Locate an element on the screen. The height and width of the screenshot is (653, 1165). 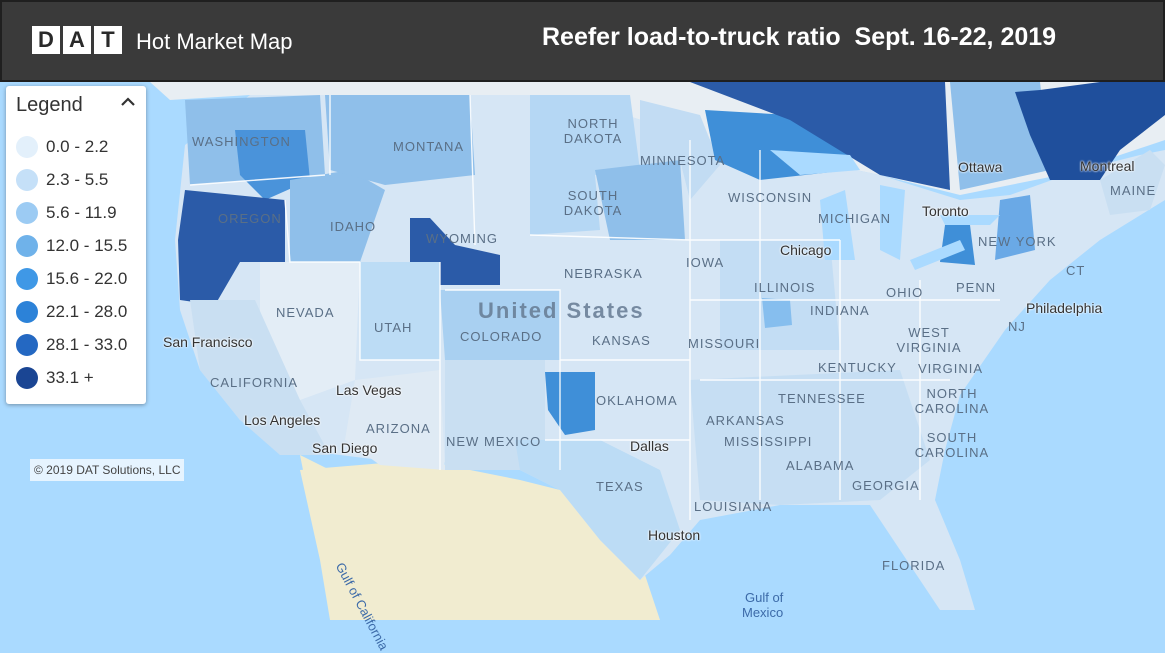
state-label-minnesota: MINNESOTA is located at coordinates (683, 160).